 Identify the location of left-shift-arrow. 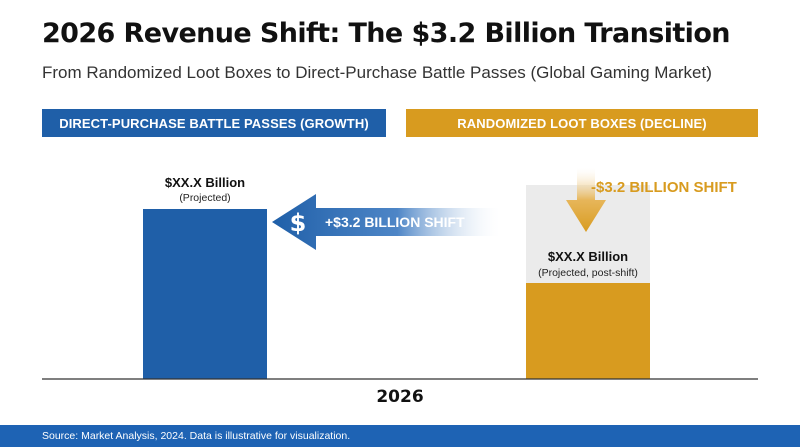
(386, 222).